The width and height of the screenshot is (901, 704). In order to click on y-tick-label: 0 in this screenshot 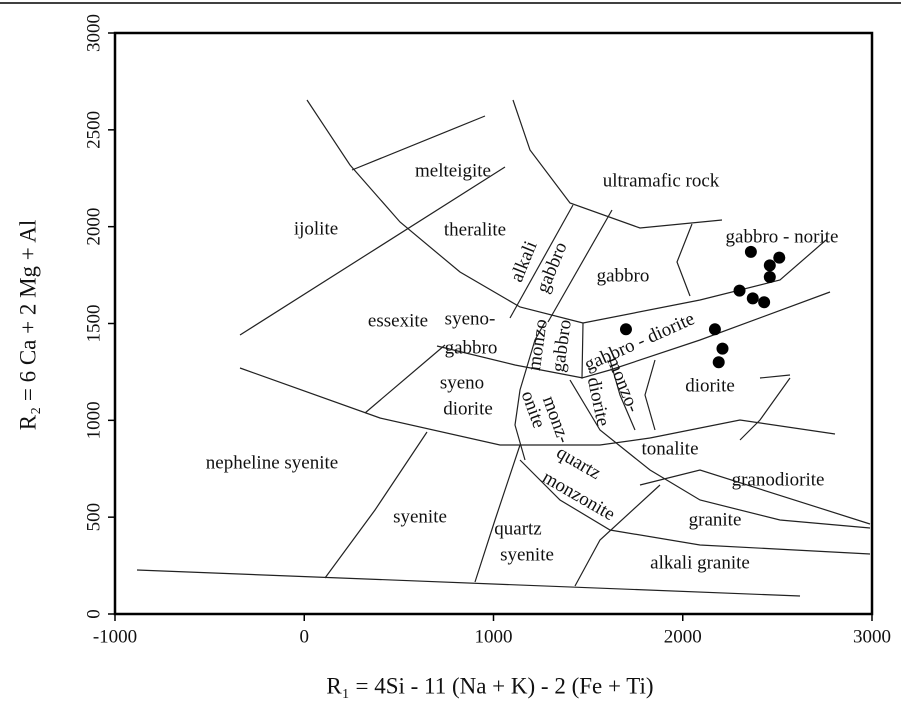, I will do `click(93, 614)`.